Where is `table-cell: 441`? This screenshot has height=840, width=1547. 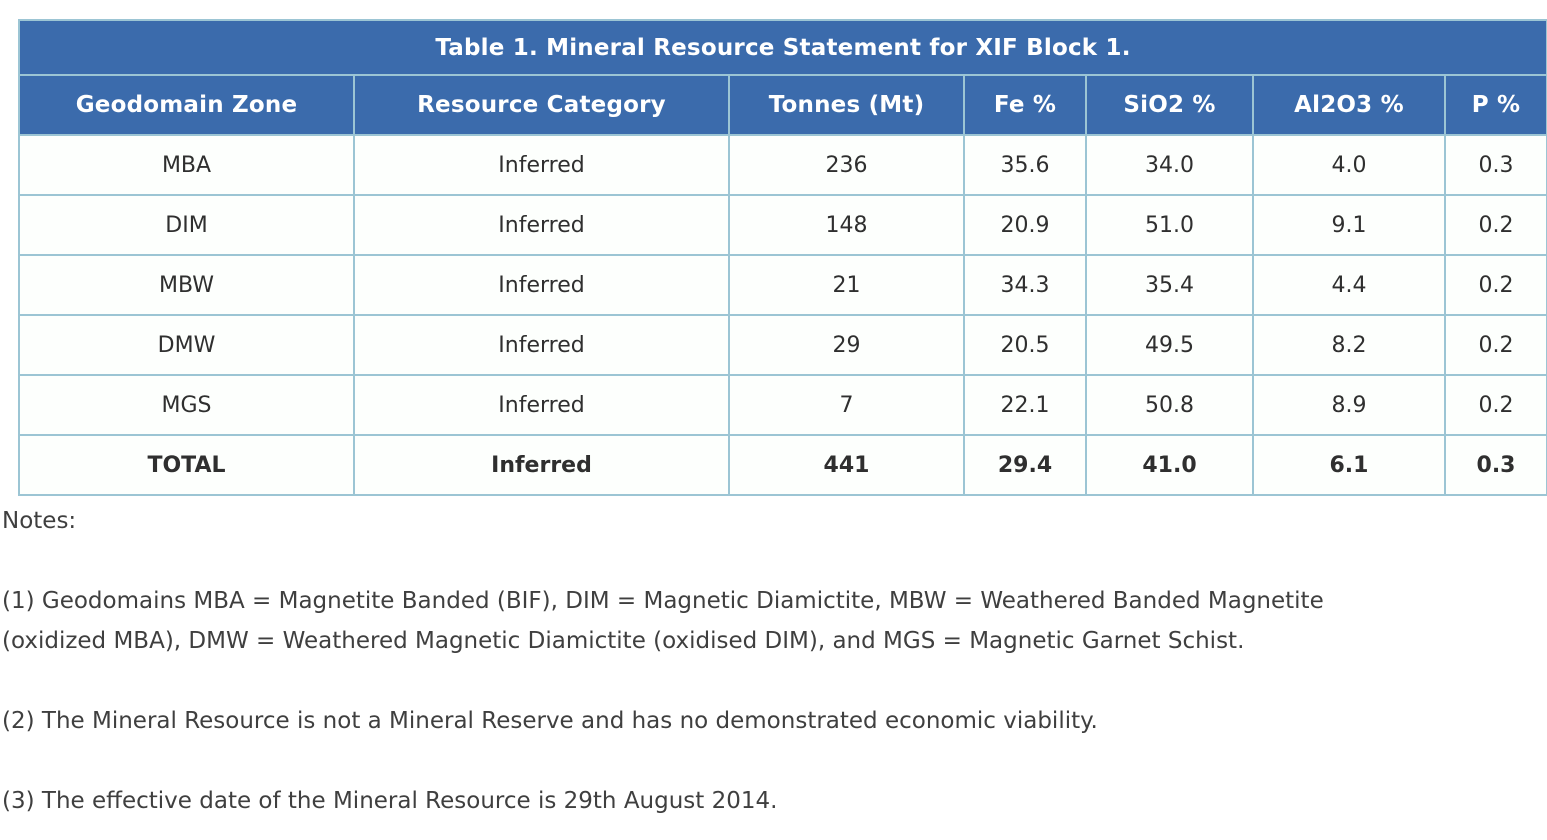
table-cell: 441 is located at coordinates (846, 465).